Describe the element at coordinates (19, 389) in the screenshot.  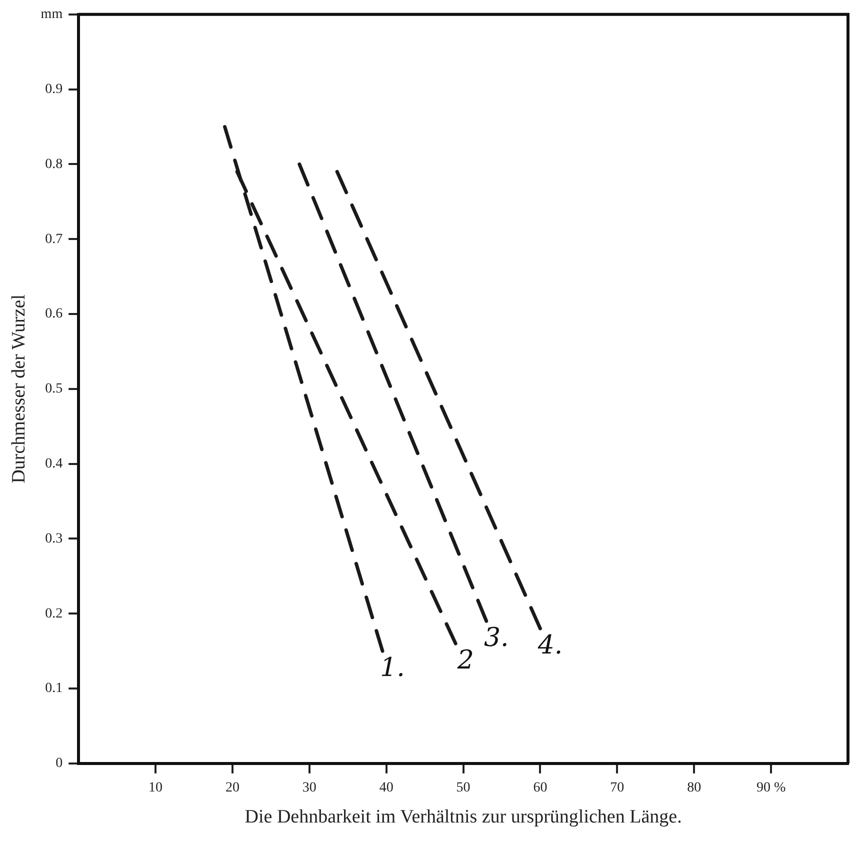
I see `y-axis-title: Durchmesser der Wurzel` at that location.